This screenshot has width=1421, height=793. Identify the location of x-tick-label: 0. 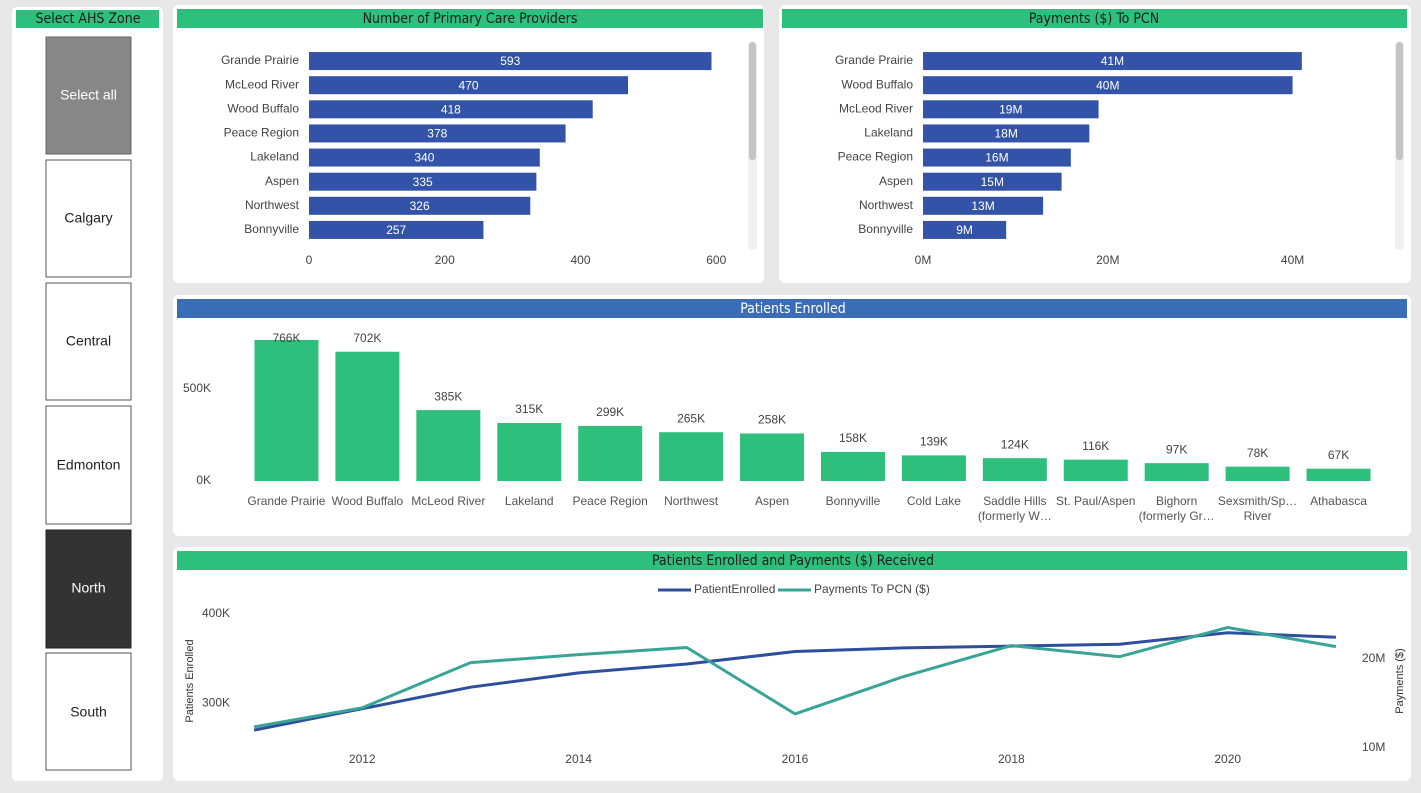
(309, 260).